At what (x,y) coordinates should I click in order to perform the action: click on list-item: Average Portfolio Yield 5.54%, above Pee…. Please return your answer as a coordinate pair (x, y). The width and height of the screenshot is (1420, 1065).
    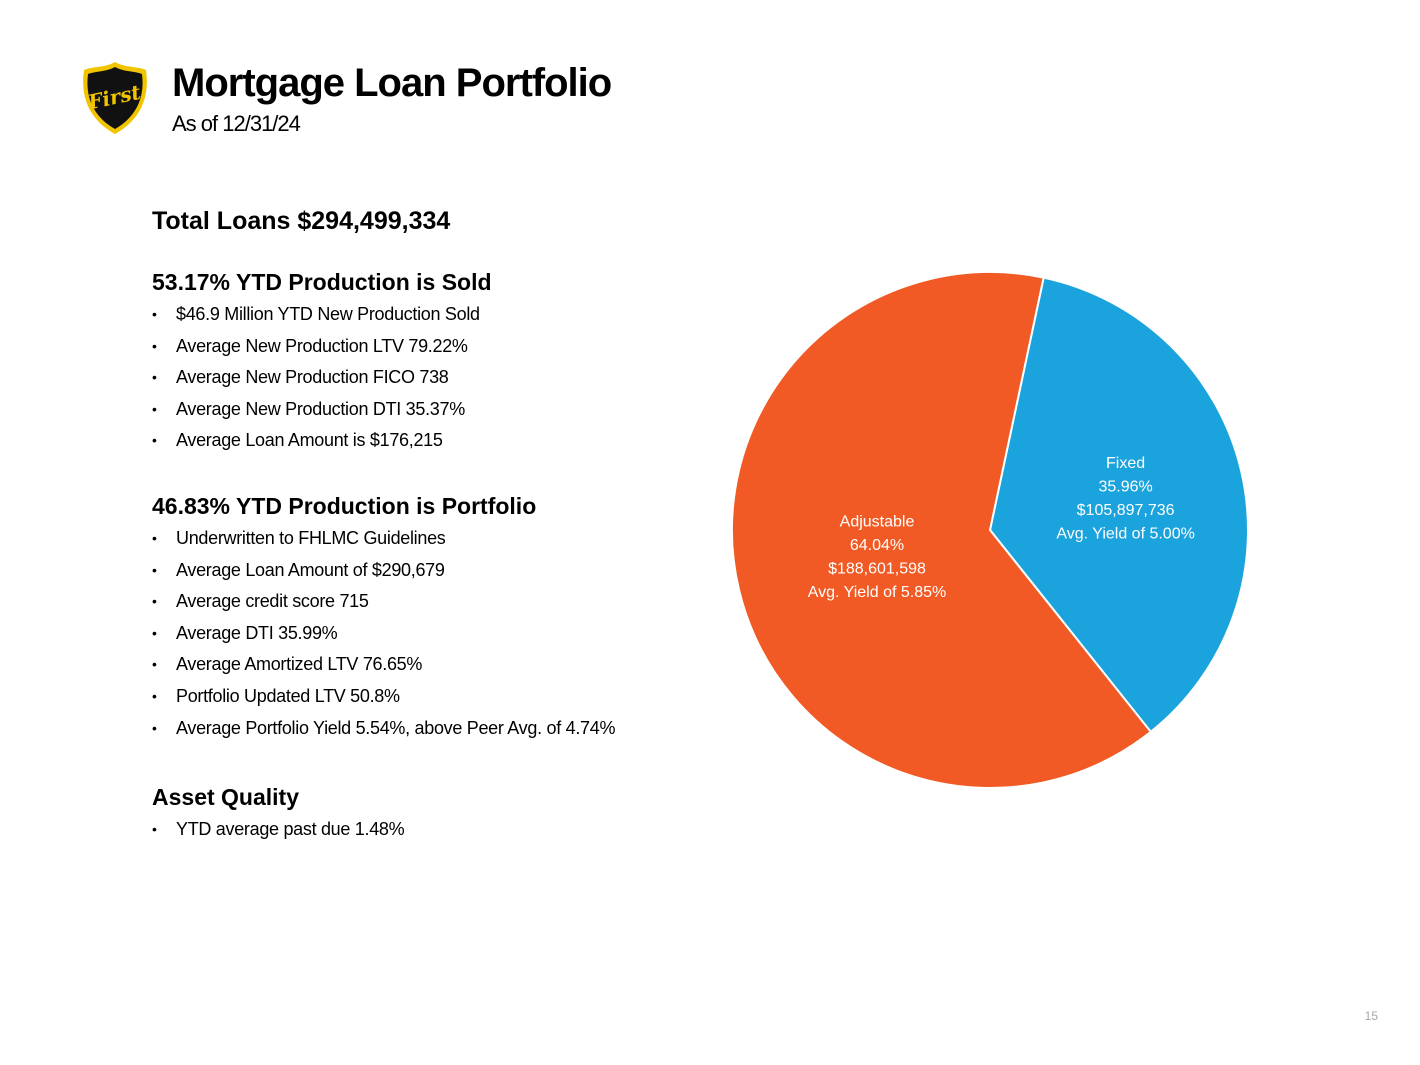
    Looking at the image, I should click on (432, 729).